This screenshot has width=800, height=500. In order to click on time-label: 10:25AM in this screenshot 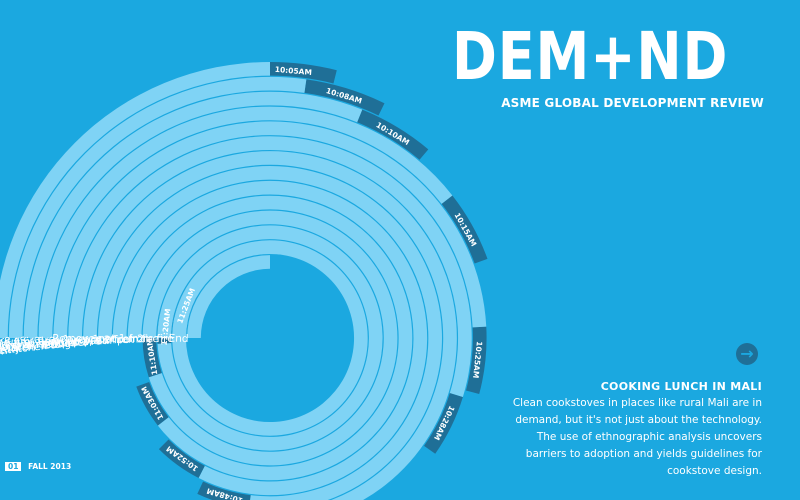, I will do `click(477, 360)`.